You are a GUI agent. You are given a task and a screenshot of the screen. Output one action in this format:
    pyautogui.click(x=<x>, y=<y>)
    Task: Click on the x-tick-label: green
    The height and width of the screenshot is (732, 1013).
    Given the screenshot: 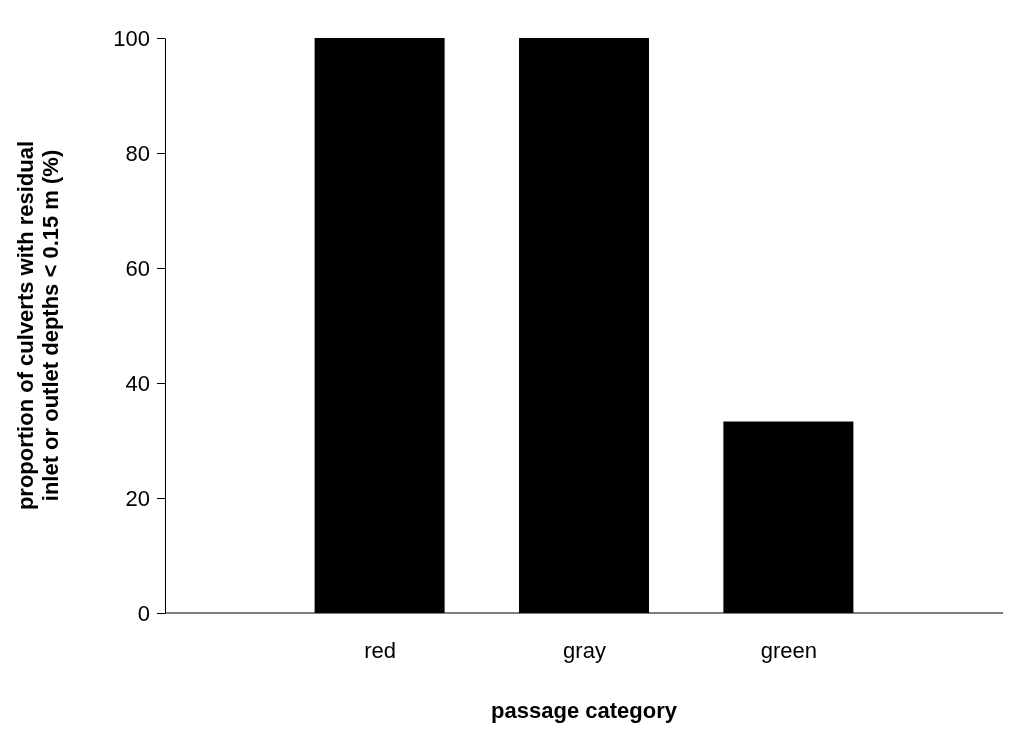 What is the action you would take?
    pyautogui.click(x=789, y=650)
    